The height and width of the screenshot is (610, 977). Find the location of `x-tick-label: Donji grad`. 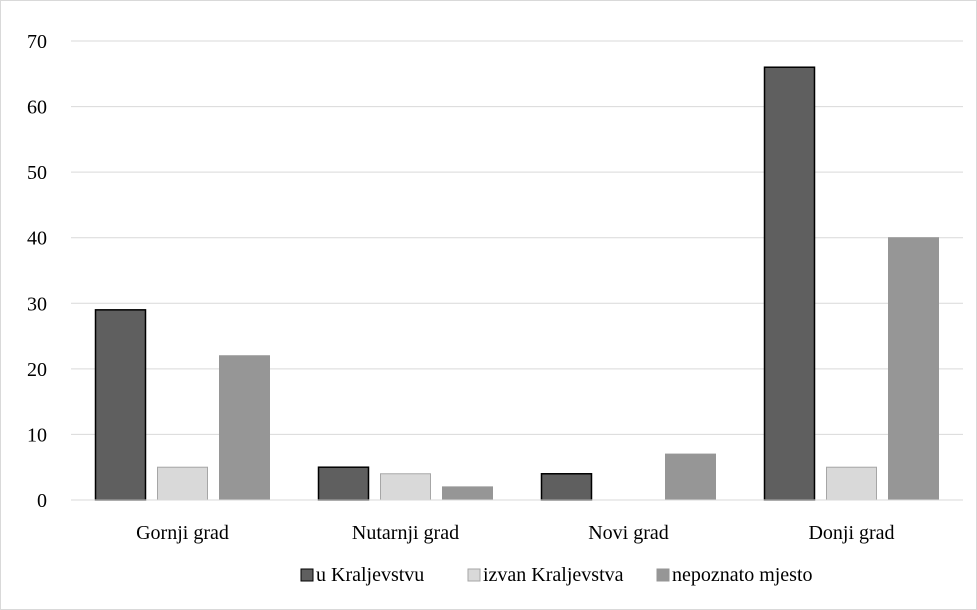

x-tick-label: Donji grad is located at coordinates (851, 533).